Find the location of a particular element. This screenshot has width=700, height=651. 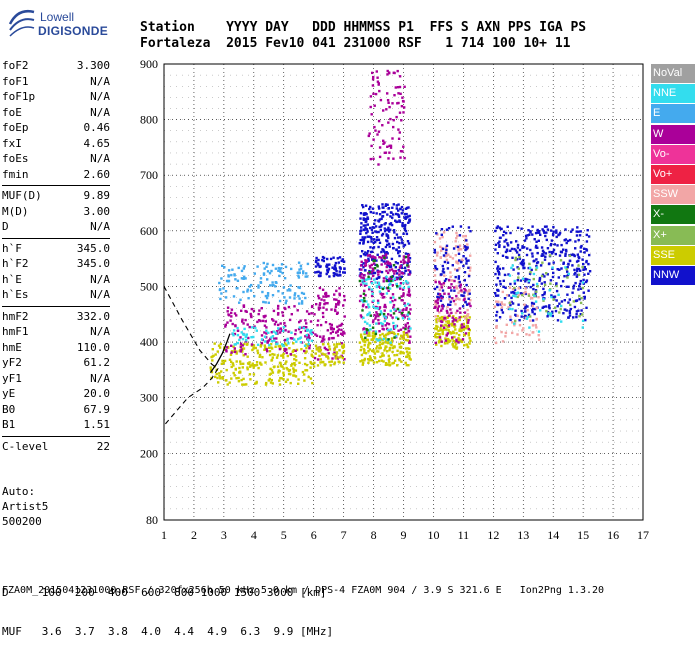

param-value: N/A is located at coordinates (100, 378).